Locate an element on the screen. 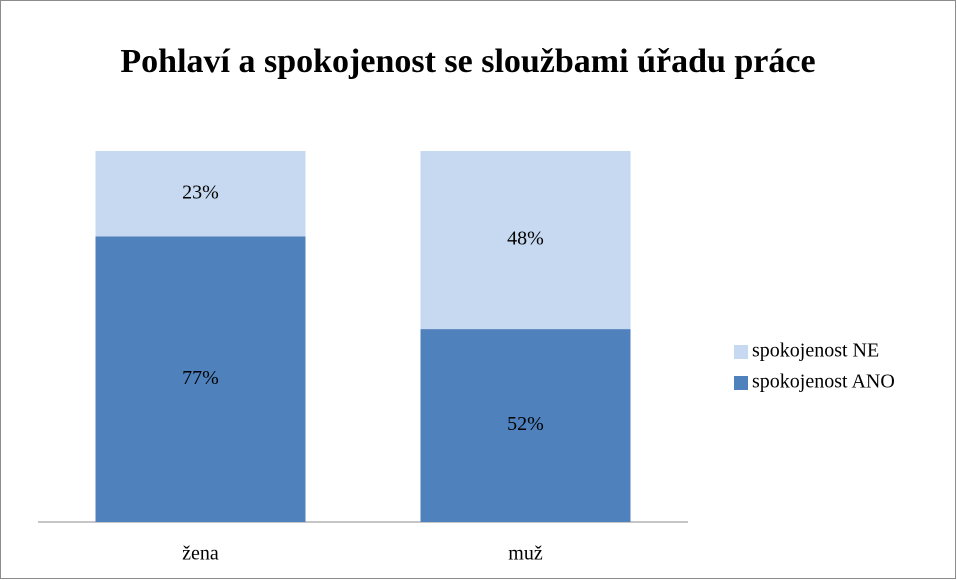  x-tick-label: žena is located at coordinates (200, 554).